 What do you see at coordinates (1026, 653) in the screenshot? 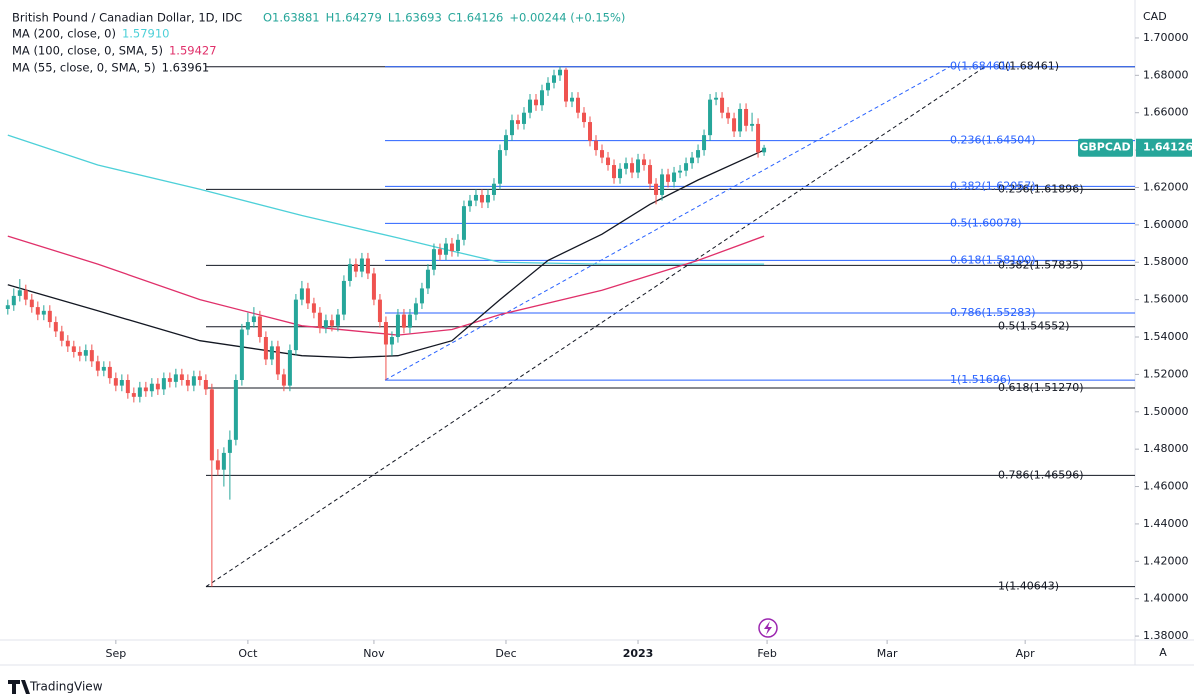
I see `x-tick-label: Apr` at bounding box center [1026, 653].